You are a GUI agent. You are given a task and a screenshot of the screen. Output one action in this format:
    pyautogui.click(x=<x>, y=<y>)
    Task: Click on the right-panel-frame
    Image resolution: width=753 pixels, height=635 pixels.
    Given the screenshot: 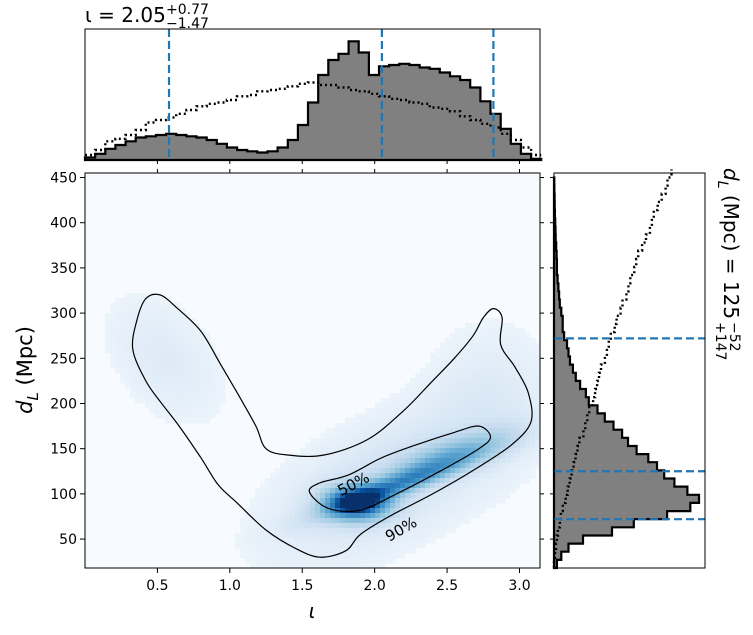 What is the action you would take?
    pyautogui.click(x=629, y=370)
    